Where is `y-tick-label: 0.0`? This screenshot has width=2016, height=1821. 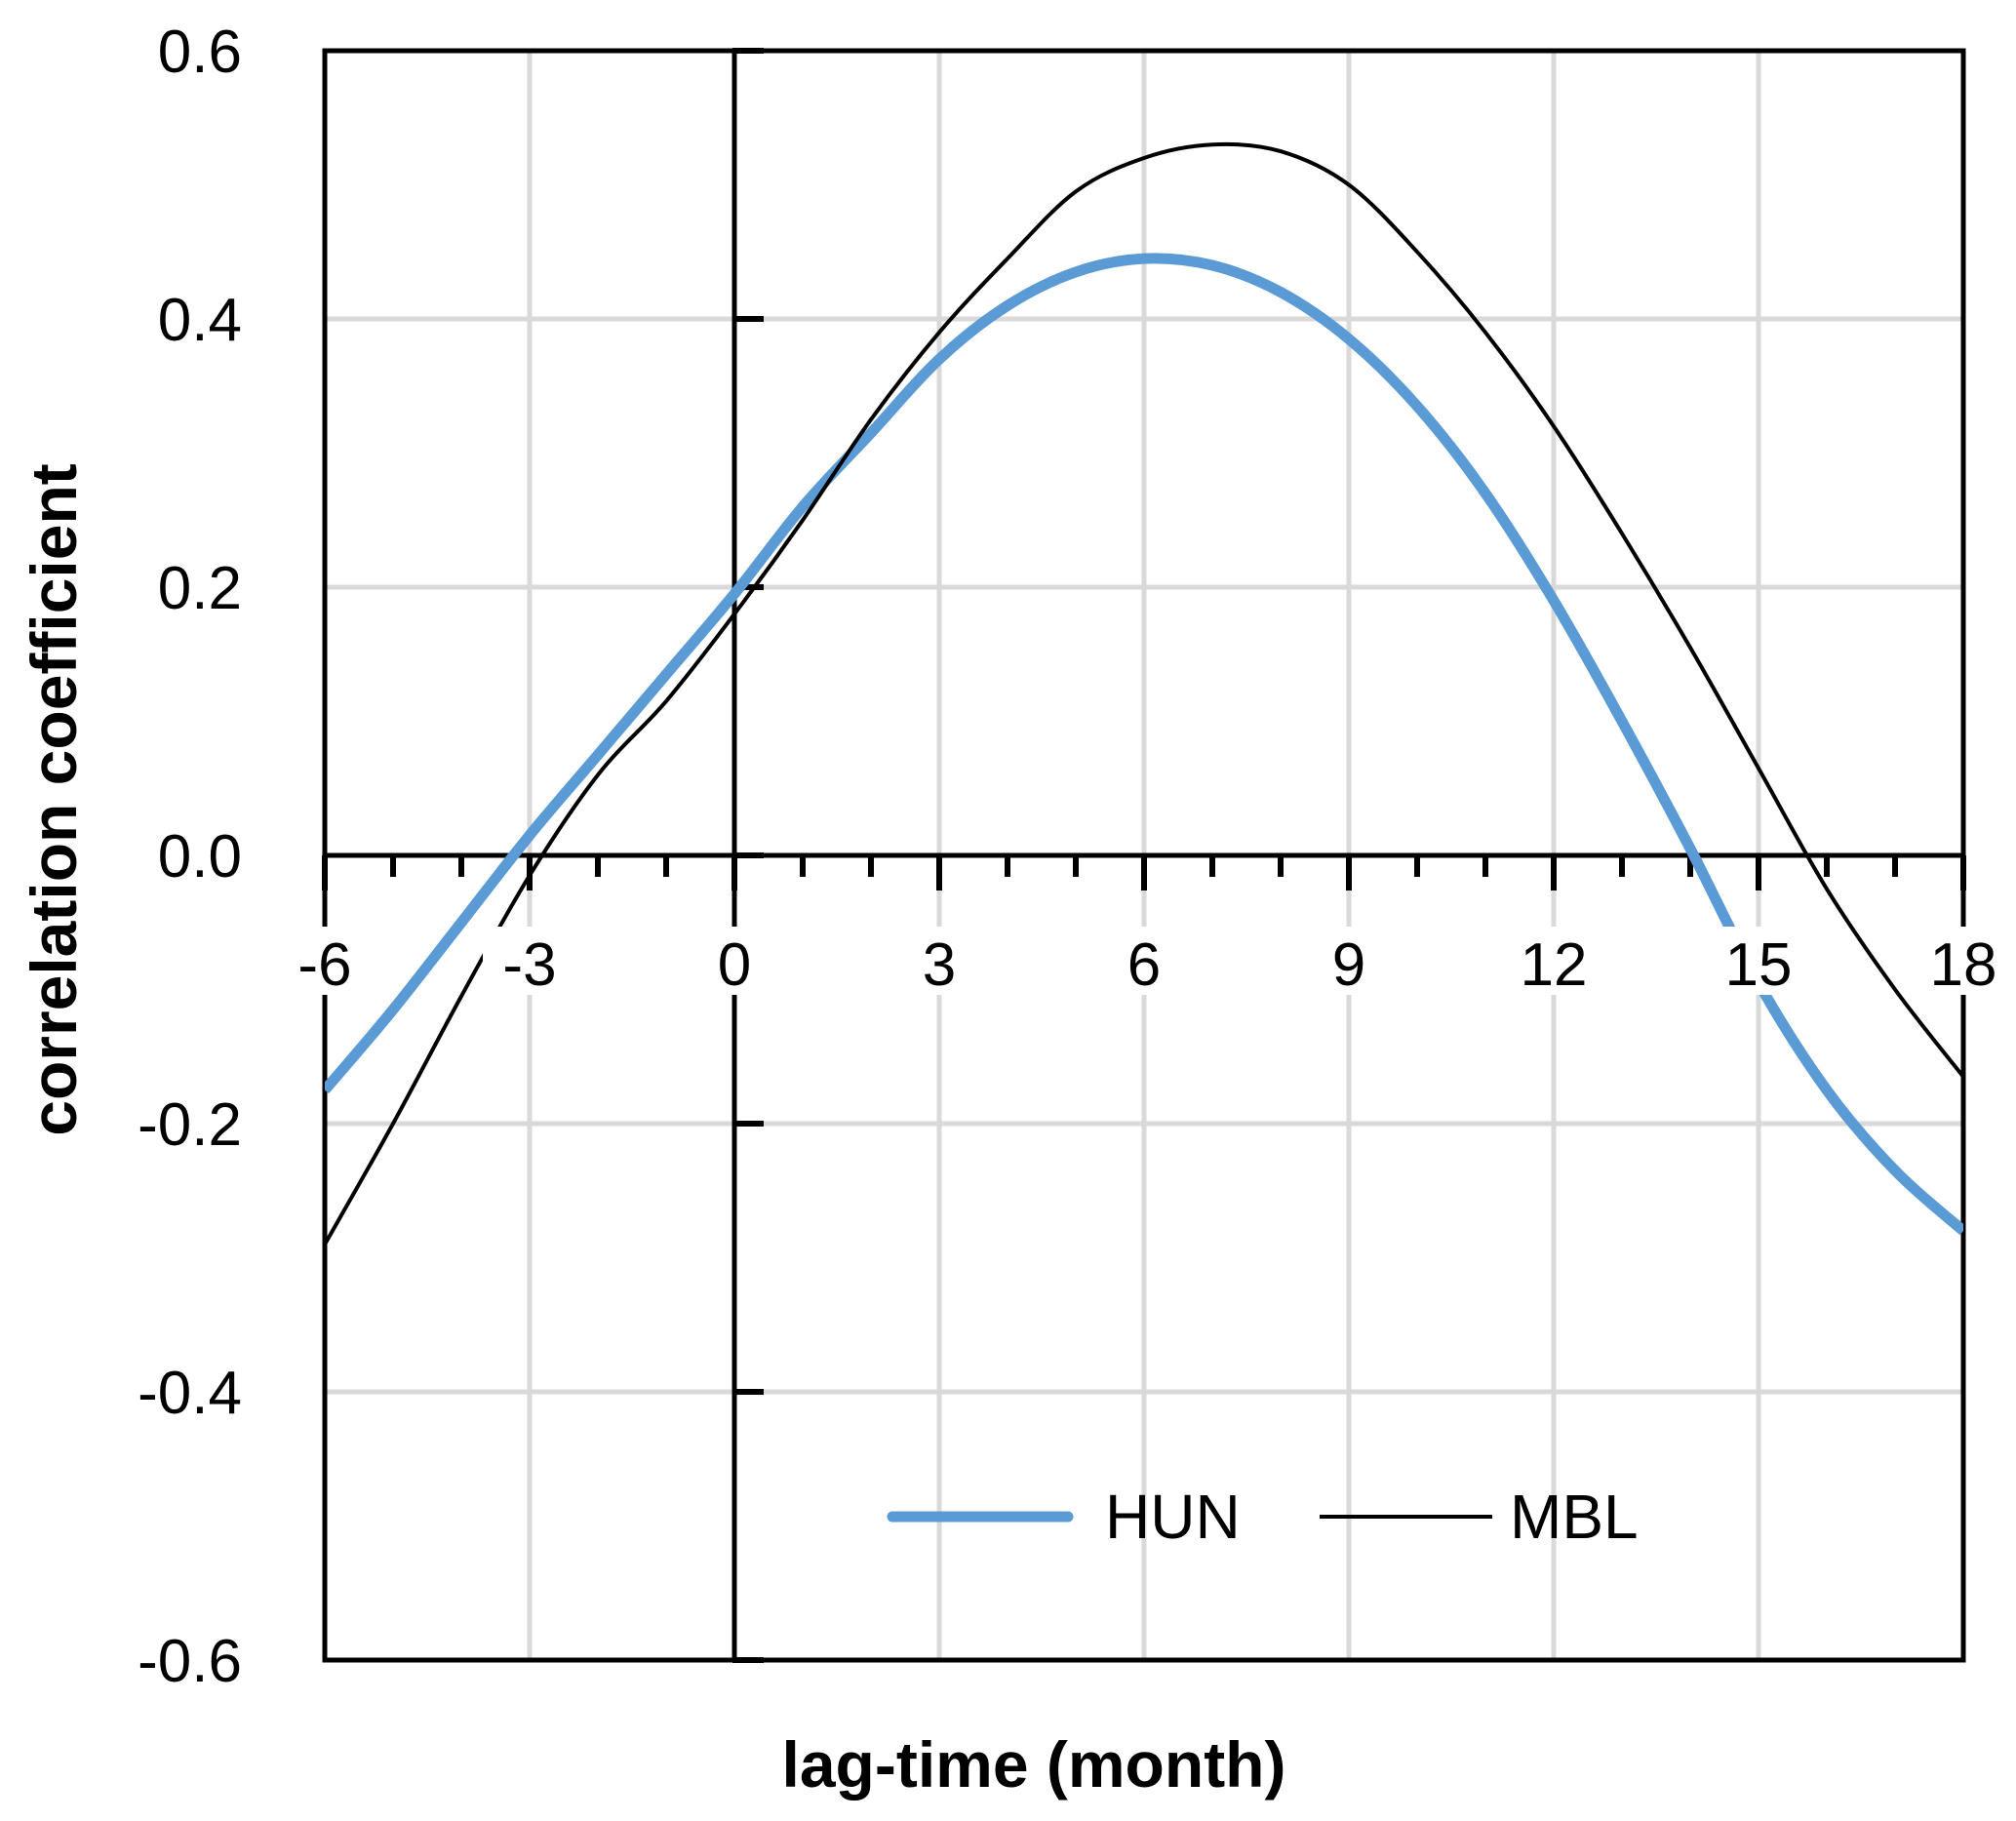 y-tick-label: 0.0 is located at coordinates (200, 857).